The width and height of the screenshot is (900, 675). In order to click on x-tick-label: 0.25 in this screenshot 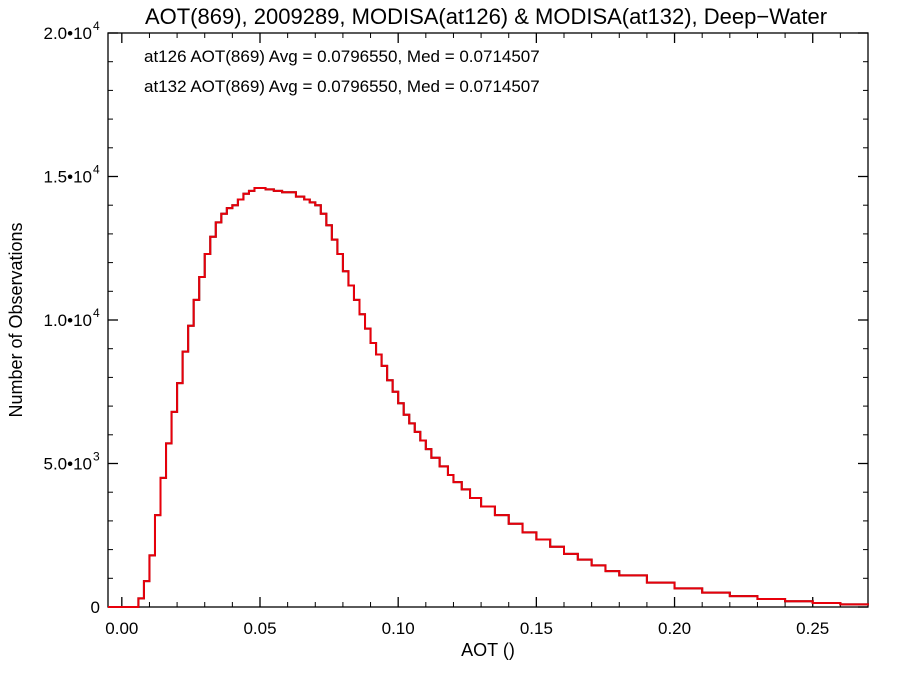, I will do `click(812, 628)`.